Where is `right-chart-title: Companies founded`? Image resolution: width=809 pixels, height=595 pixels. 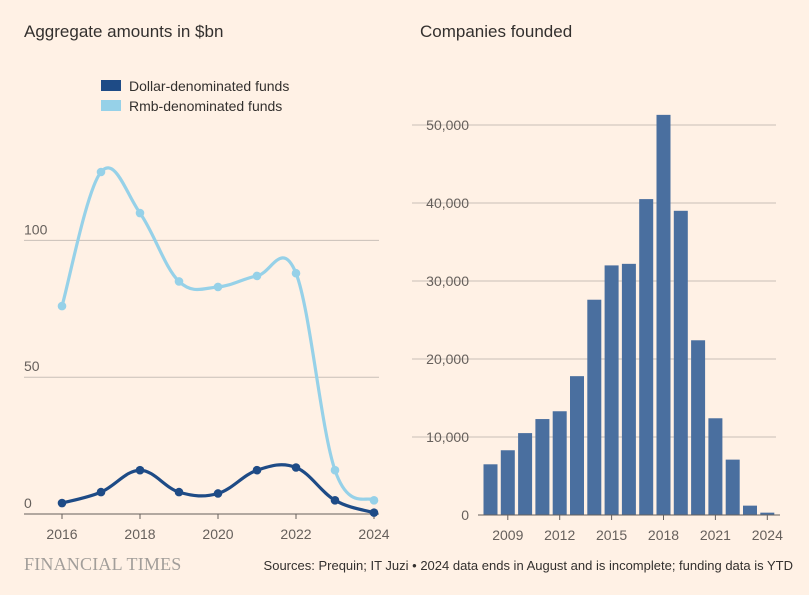
right-chart-title: Companies founded is located at coordinates (496, 31).